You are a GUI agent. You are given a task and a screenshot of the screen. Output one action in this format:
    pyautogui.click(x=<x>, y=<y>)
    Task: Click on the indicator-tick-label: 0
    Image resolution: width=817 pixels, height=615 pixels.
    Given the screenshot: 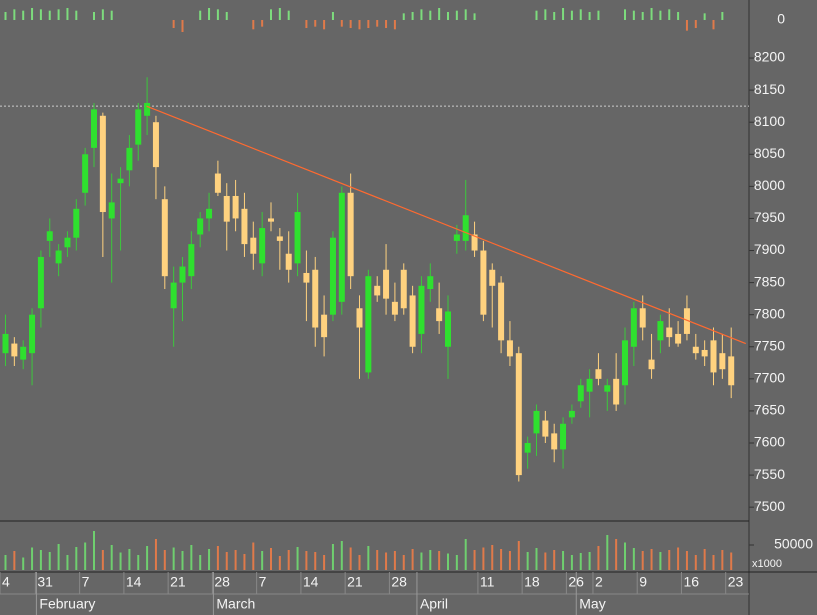 What is the action you would take?
    pyautogui.click(x=781, y=19)
    